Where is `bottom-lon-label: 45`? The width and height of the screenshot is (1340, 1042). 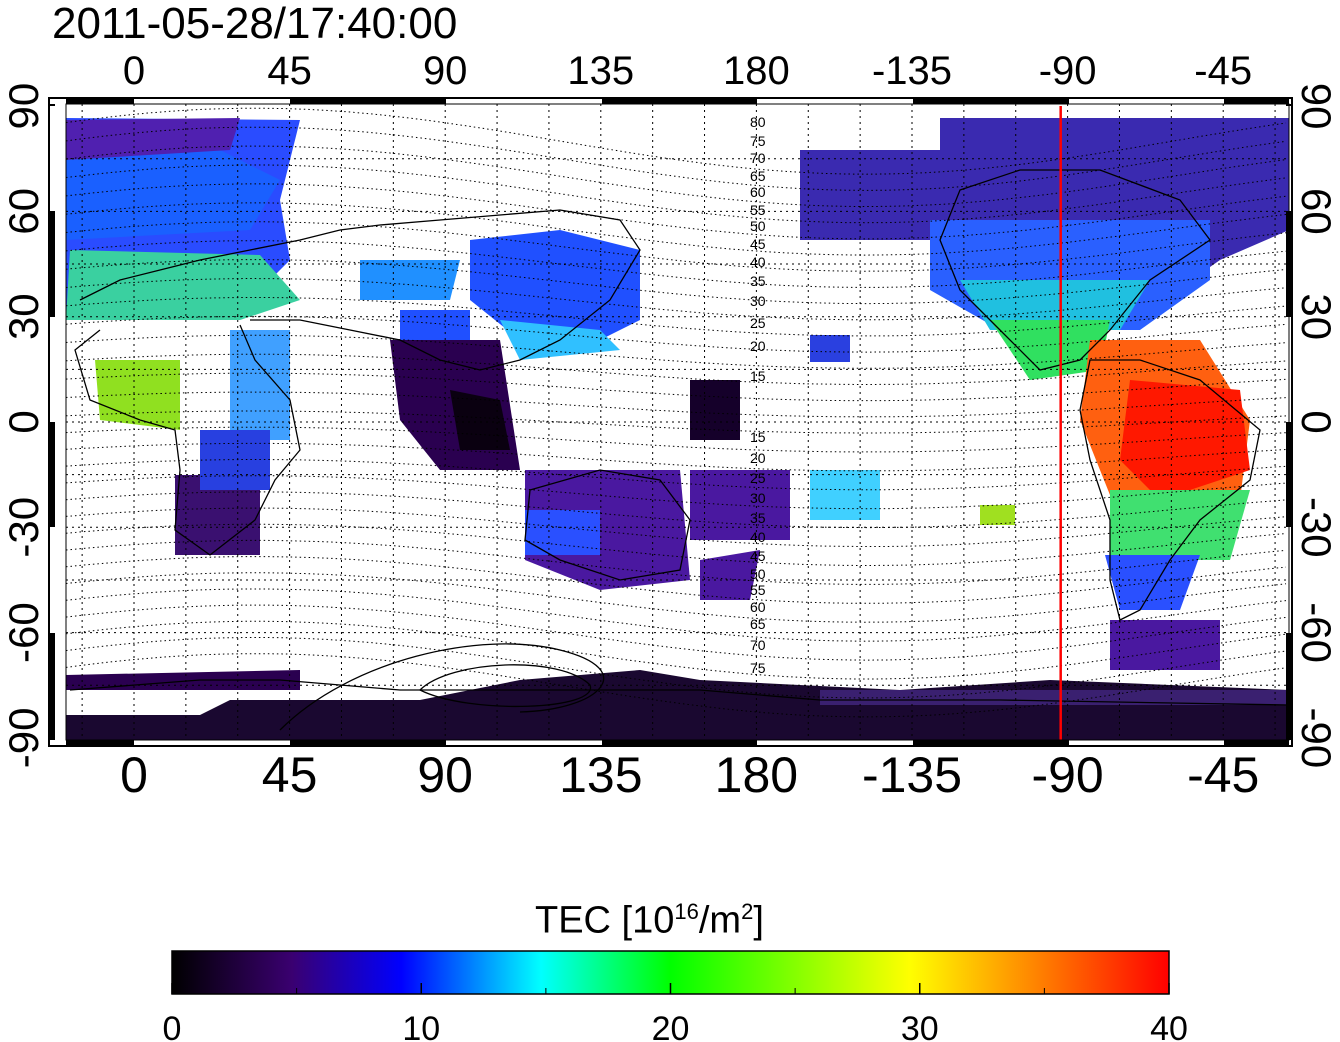
bottom-lon-label: 45 is located at coordinates (290, 775).